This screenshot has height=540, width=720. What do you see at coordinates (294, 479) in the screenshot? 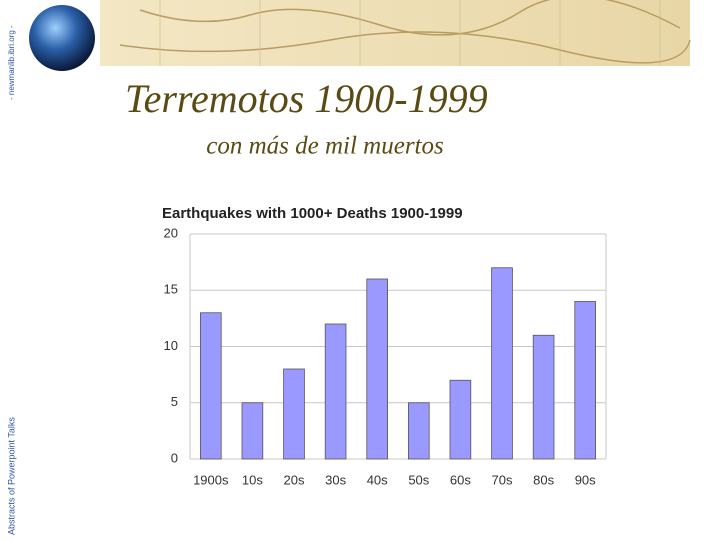
I see `x-tick-label: 20s` at bounding box center [294, 479].